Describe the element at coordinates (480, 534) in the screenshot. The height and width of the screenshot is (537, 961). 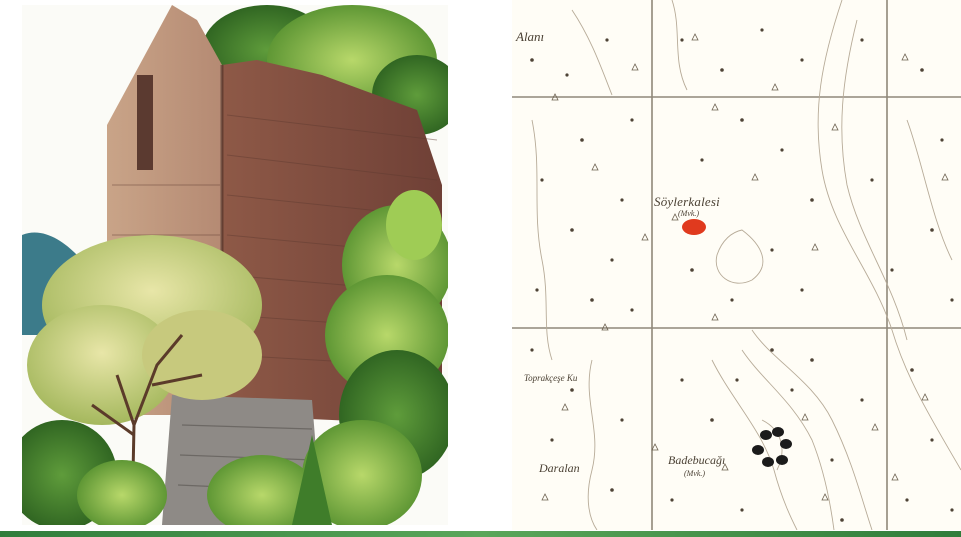
I see `bottom-accent-bar` at that location.